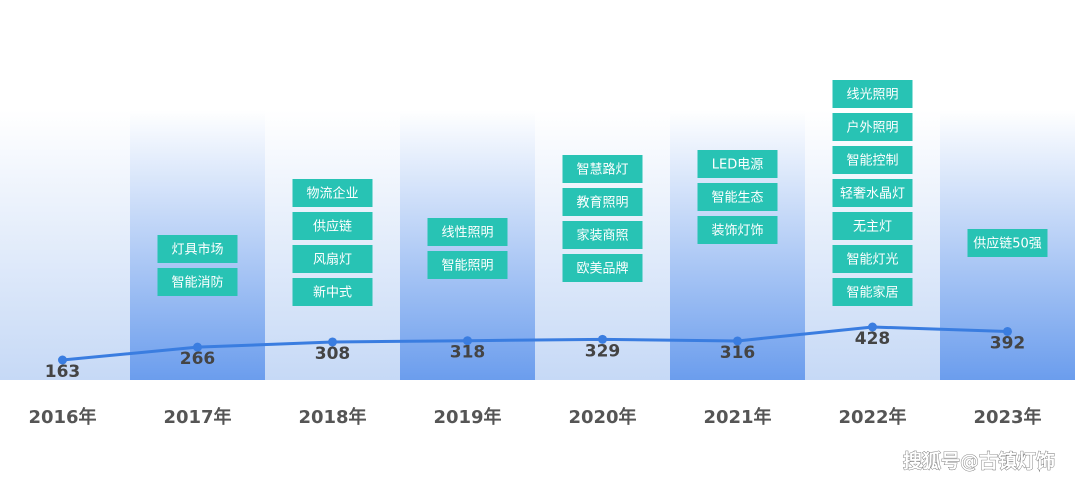  I want to click on tag-text: 智能生态, so click(737, 198).